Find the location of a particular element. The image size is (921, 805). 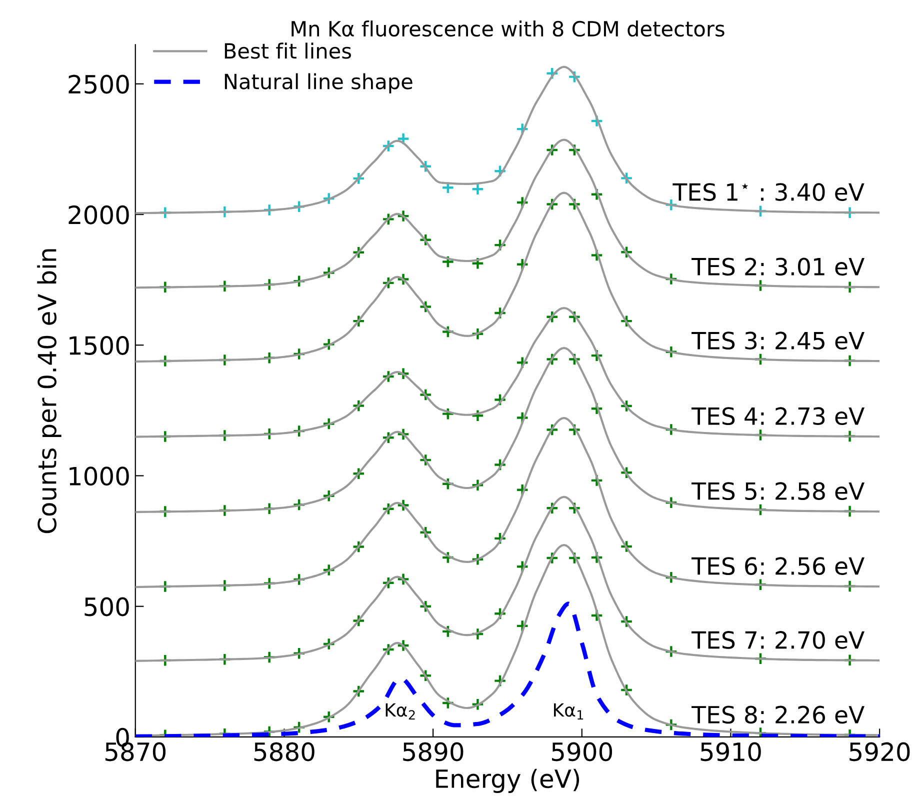

y-axis-title: Counts per 0.40 eV bin is located at coordinates (49, 391).